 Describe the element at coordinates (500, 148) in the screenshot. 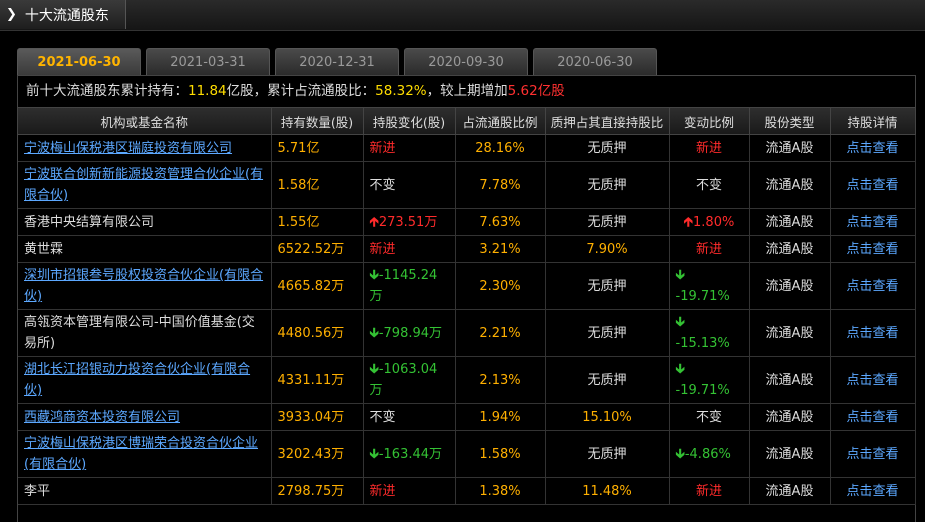

I see `pct-cell: 28.16%` at that location.